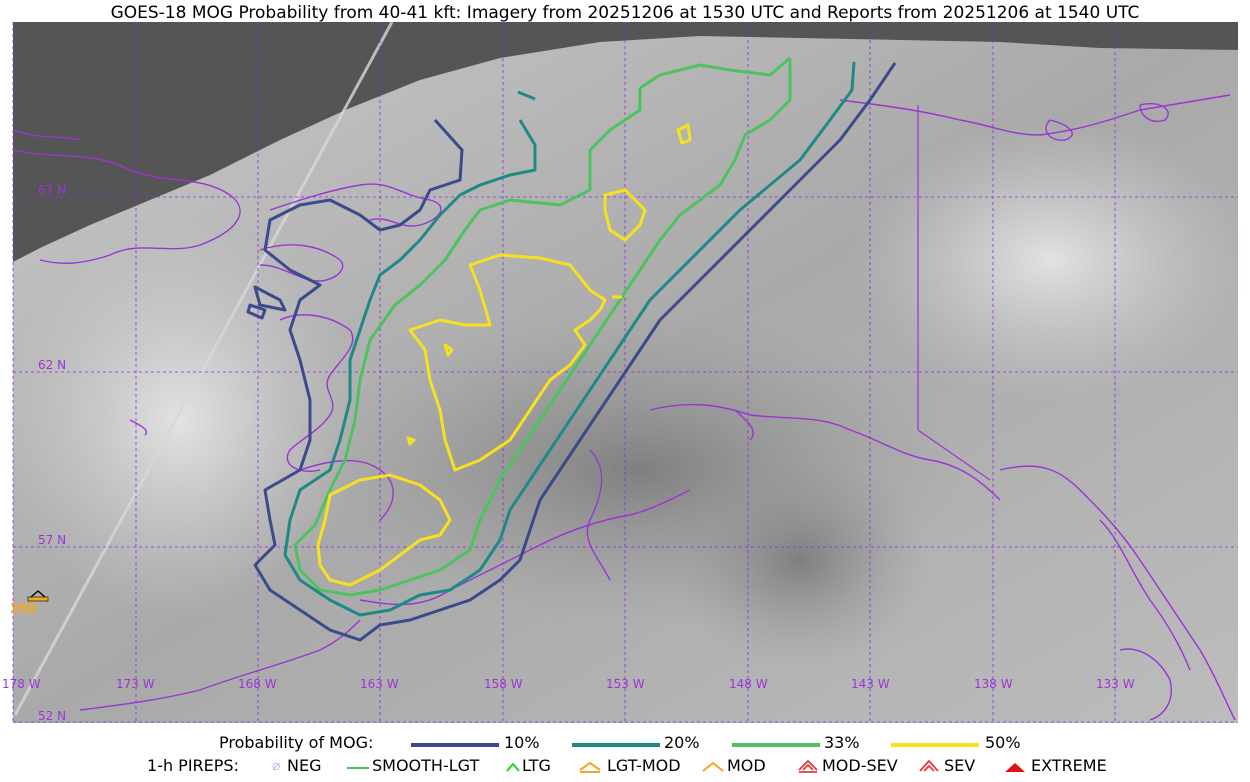  Describe the element at coordinates (1003, 742) in the screenshot. I see `legend-label-50pct: 50%` at that location.